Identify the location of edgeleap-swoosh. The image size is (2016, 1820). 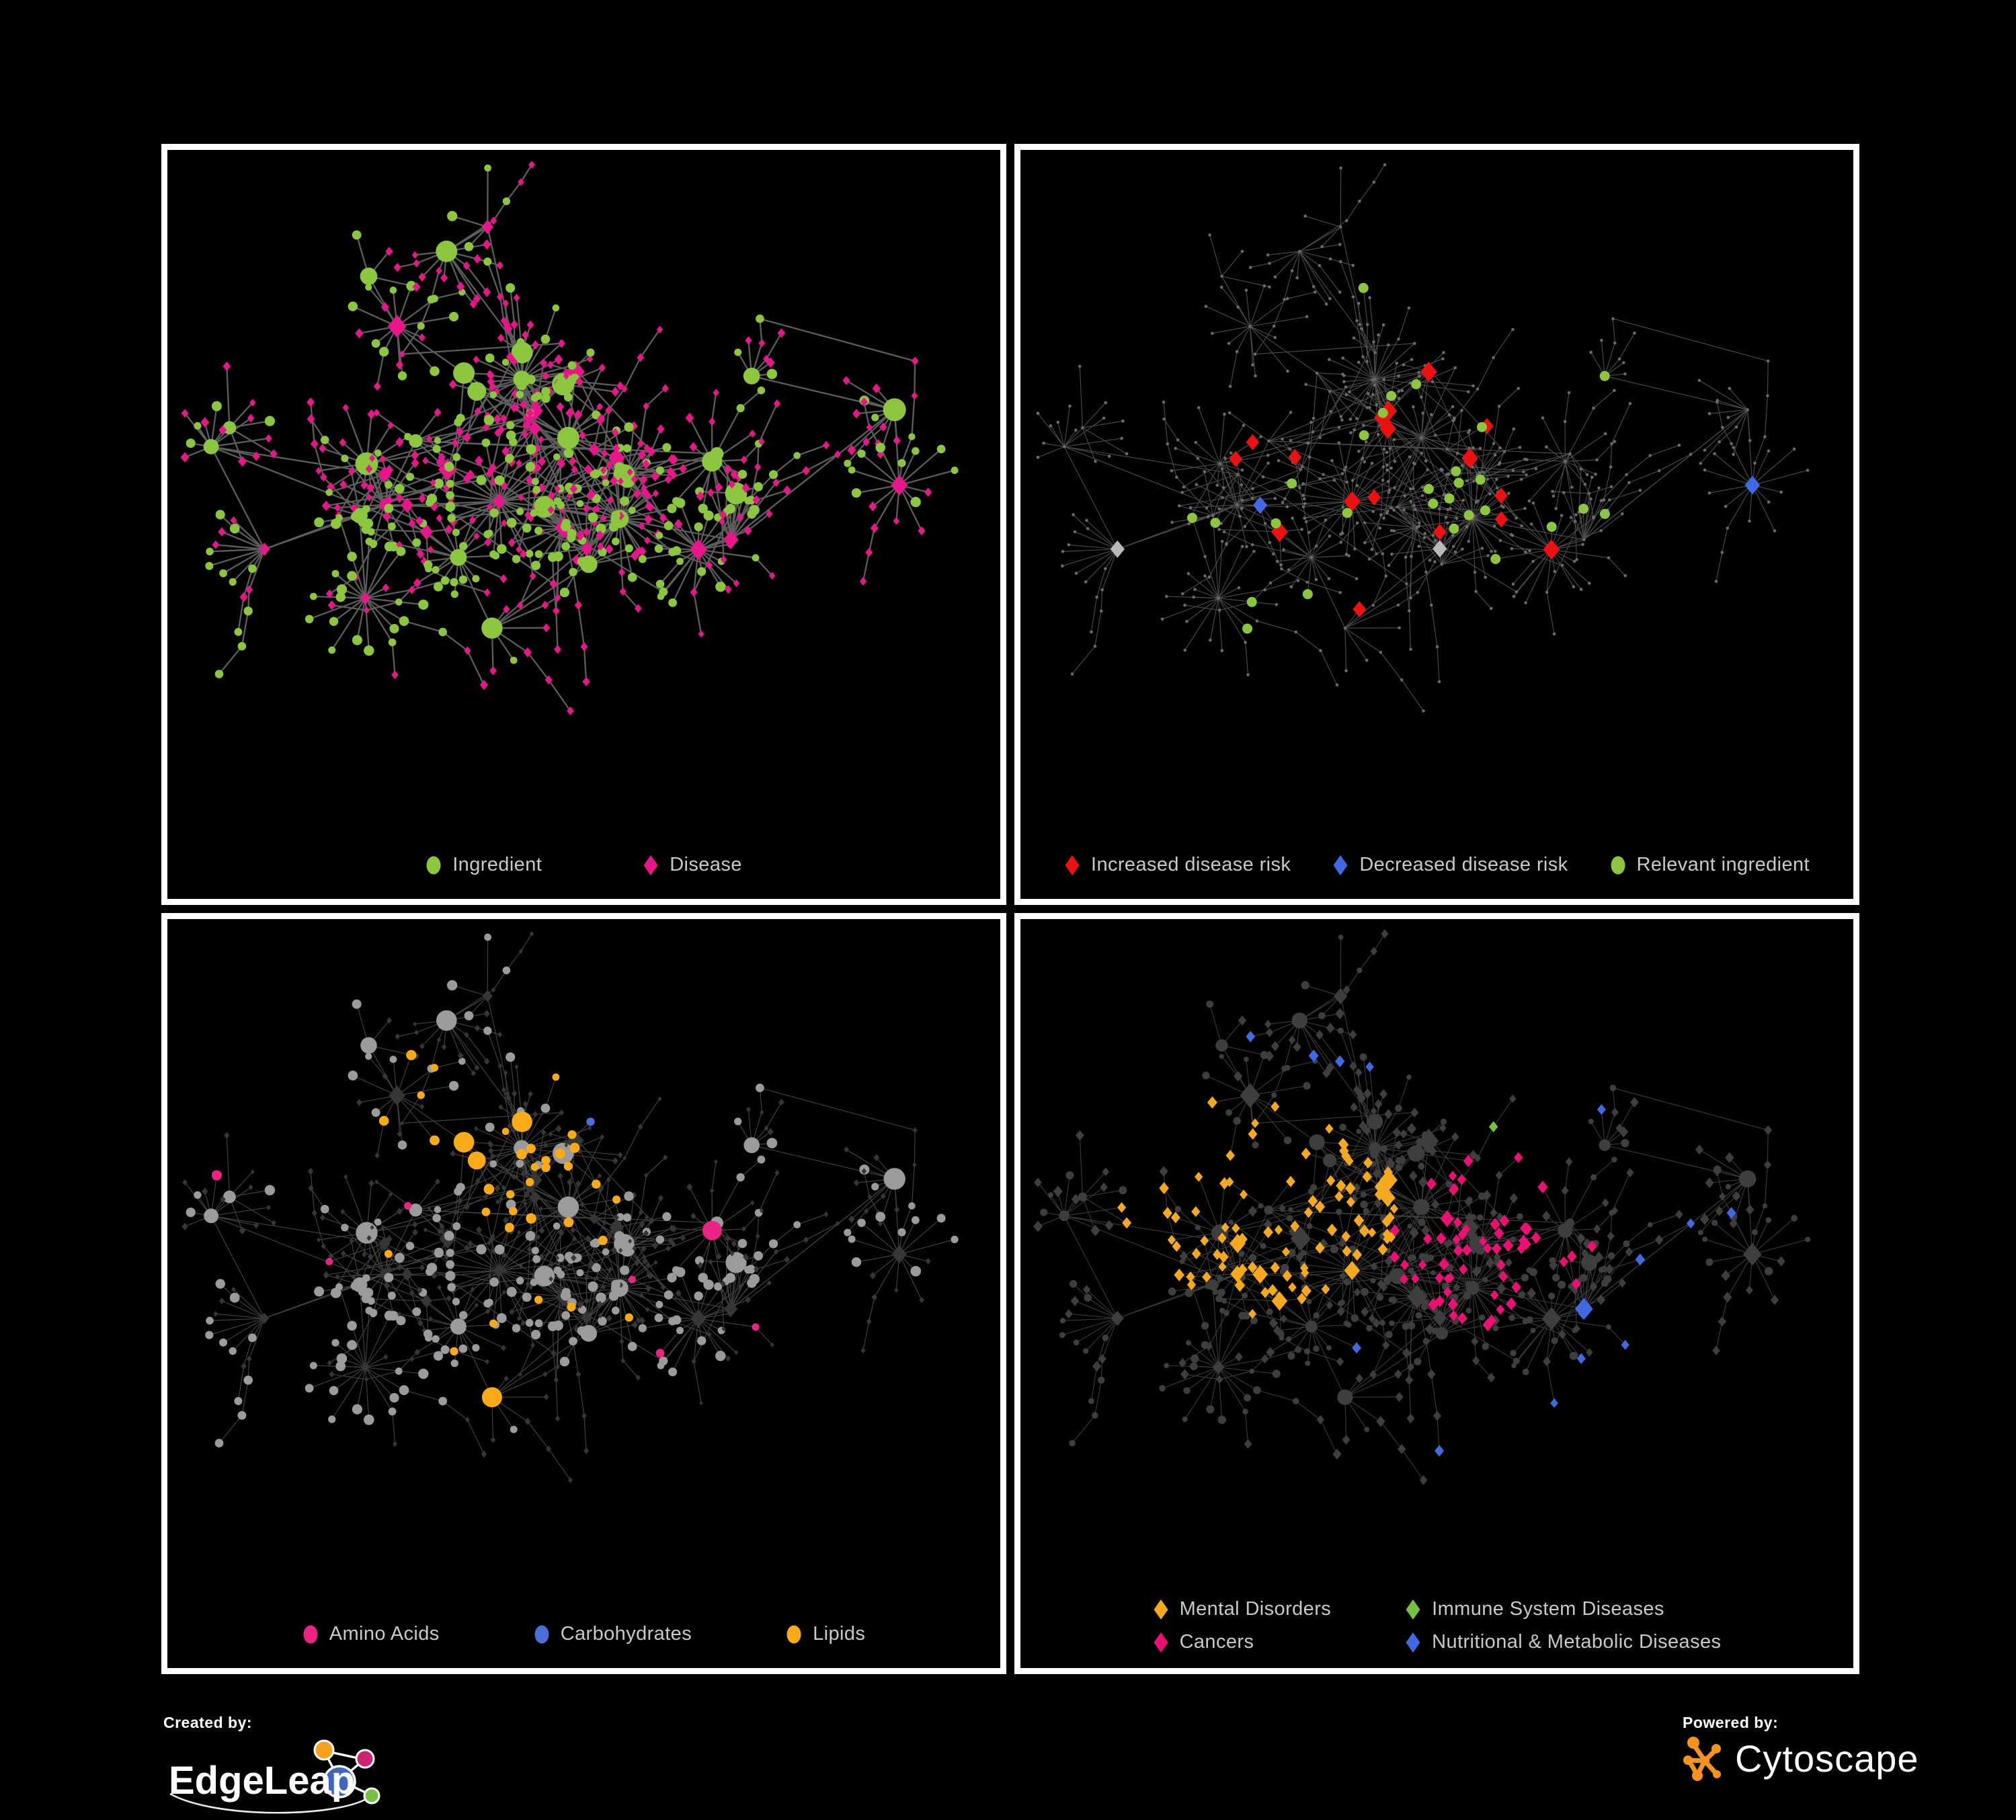
(270, 1803).